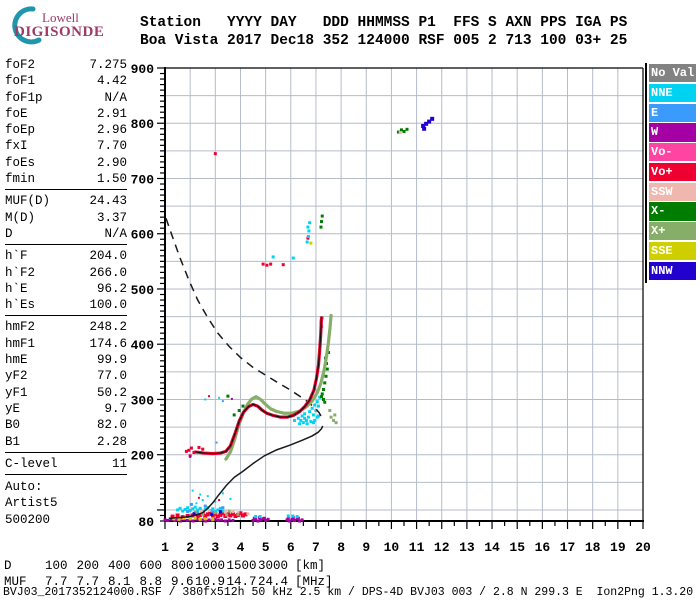  What do you see at coordinates (291, 547) in the screenshot?
I see `svg-text: 6` at bounding box center [291, 547].